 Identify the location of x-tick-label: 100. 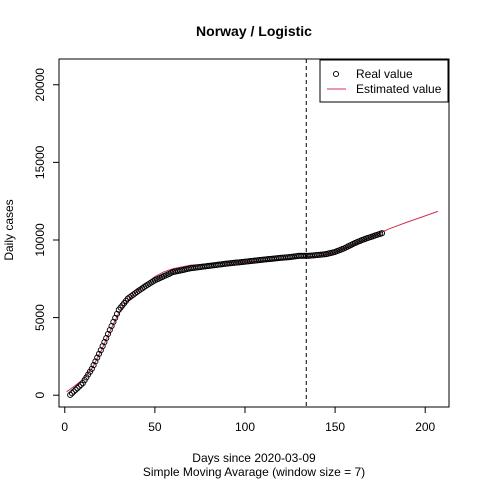
(245, 427).